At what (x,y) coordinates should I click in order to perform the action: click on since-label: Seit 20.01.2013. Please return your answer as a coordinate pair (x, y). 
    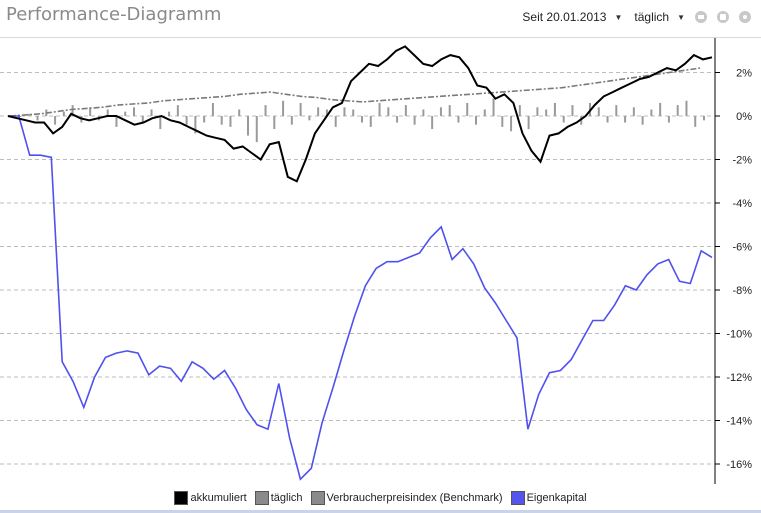
    Looking at the image, I should click on (564, 17).